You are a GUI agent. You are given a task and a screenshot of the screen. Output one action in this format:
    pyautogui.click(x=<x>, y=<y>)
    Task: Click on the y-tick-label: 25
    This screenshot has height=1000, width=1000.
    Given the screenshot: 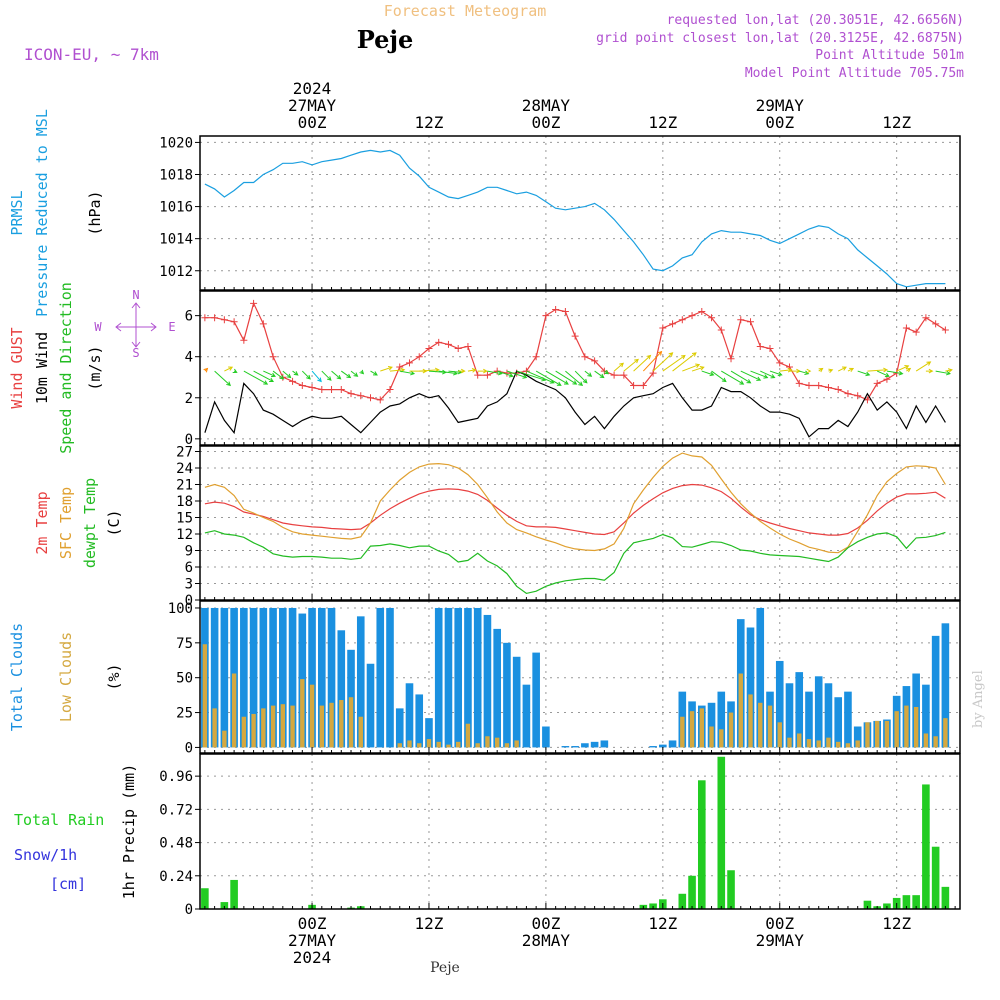 What is the action you would take?
    pyautogui.click(x=184, y=714)
    